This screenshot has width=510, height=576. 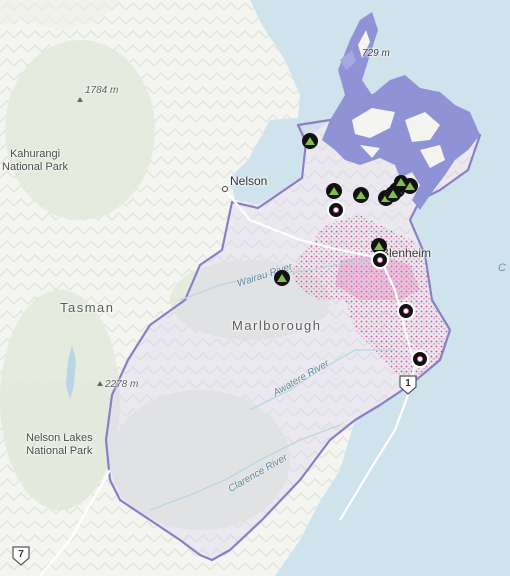 What do you see at coordinates (376, 53) in the screenshot?
I see `elevation-label-729: 729 m` at bounding box center [376, 53].